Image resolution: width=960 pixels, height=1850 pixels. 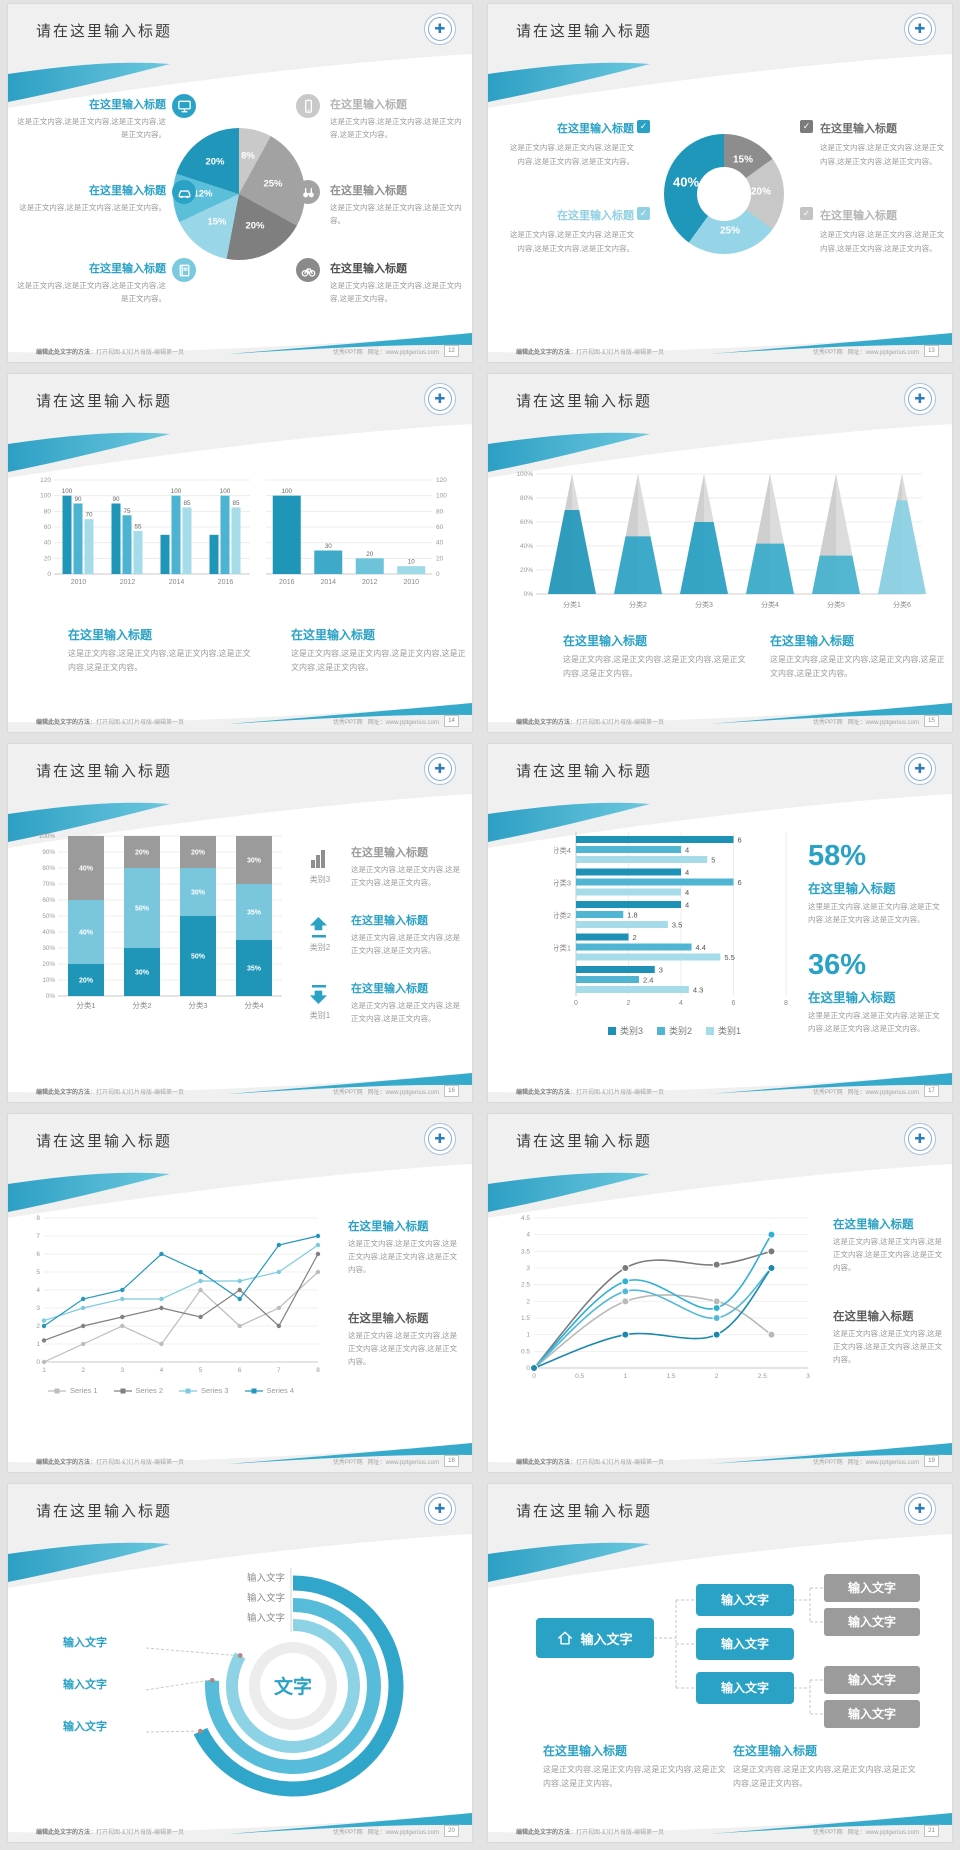 I want to click on svg-text: 2012, so click(x=370, y=582).